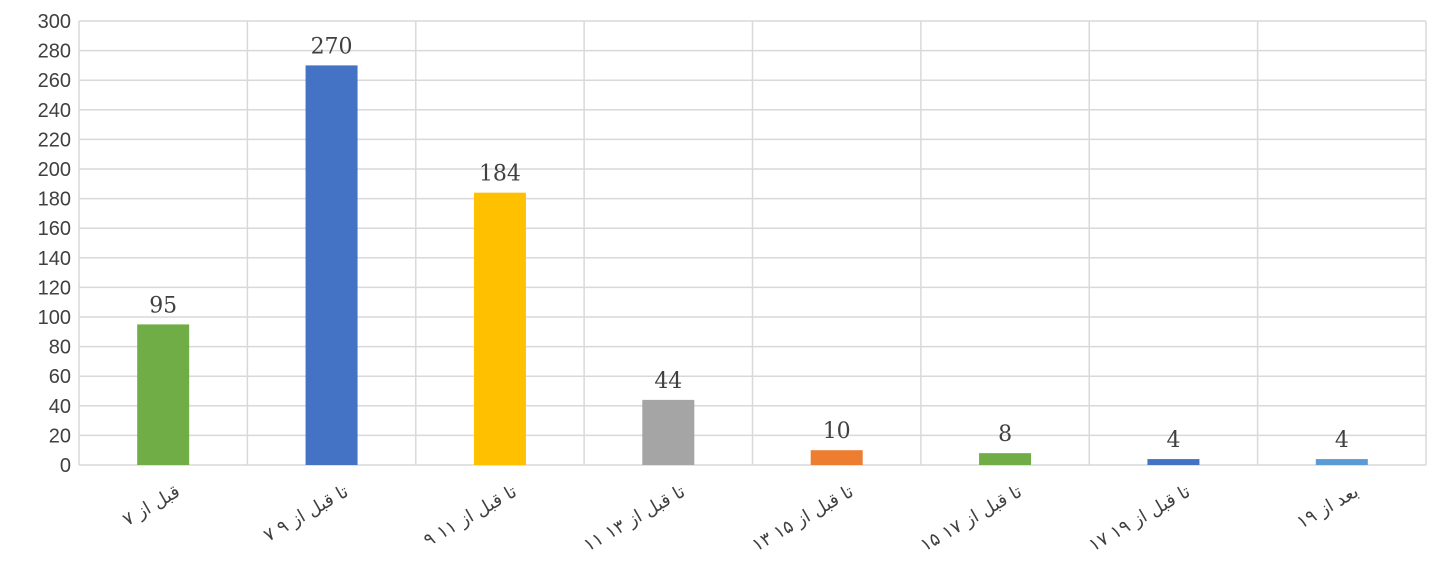  What do you see at coordinates (332, 46) in the screenshot?
I see `data-label: 270` at bounding box center [332, 46].